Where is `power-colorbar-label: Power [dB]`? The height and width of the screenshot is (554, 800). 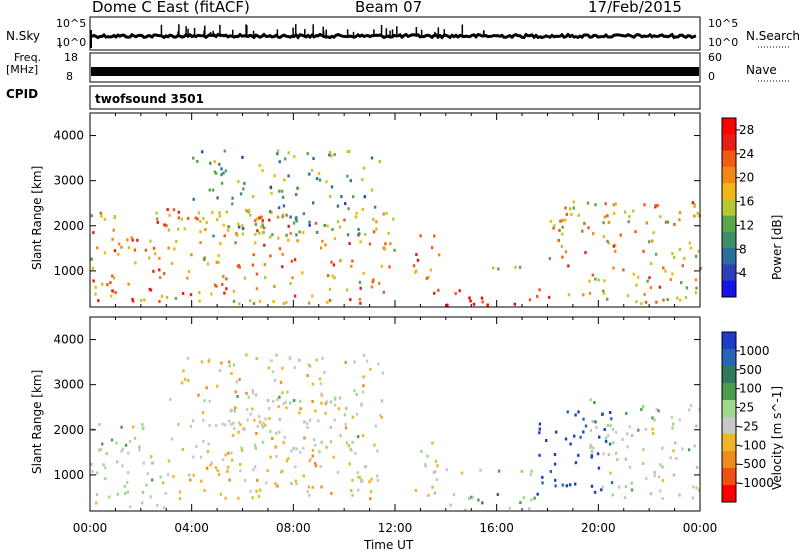 power-colorbar-label: Power [dB] is located at coordinates (777, 247).